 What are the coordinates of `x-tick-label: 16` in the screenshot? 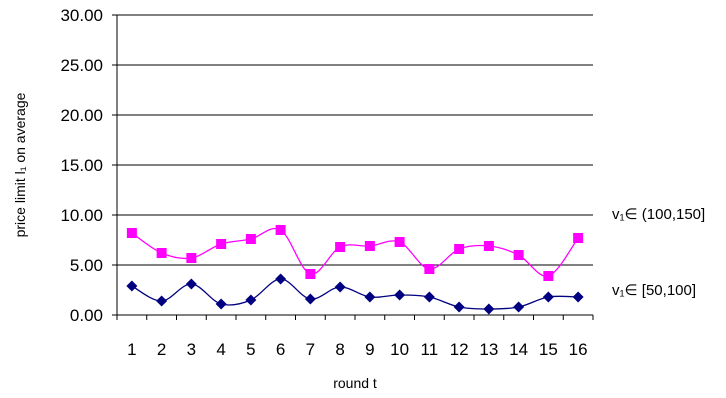 It's located at (578, 349).